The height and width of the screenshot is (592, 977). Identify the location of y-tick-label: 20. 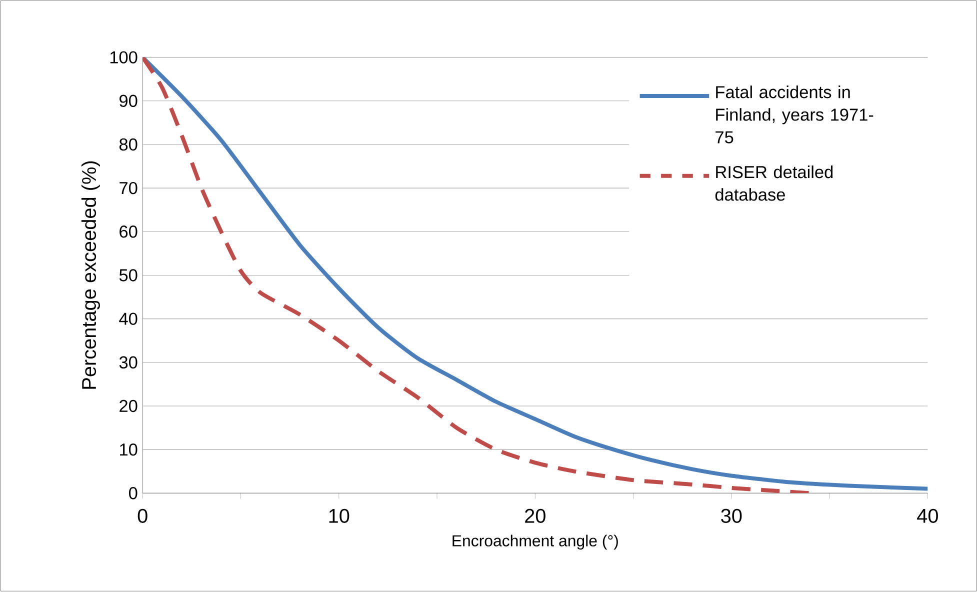
(129, 406).